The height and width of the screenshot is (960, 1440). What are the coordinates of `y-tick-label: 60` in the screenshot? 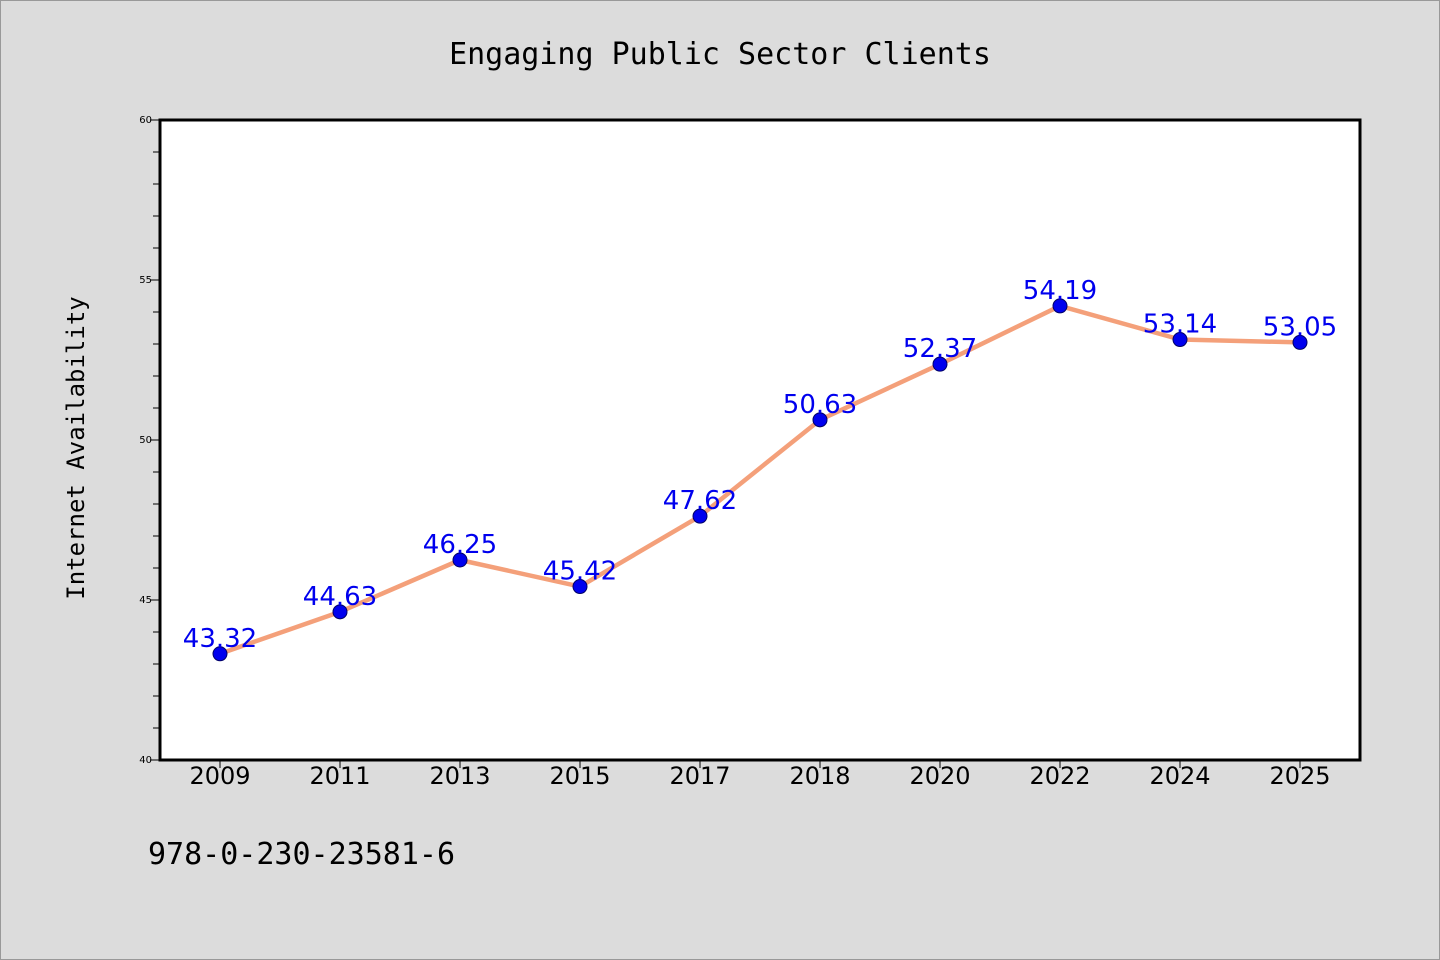 It's located at (145, 120).